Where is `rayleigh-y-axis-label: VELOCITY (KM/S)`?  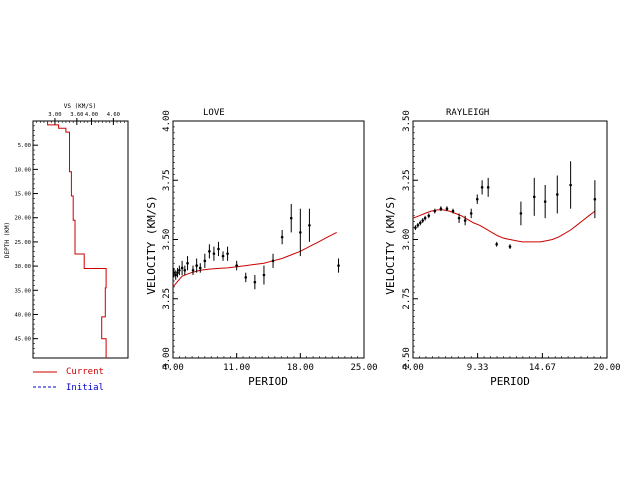
rayleigh-y-axis-label: VELOCITY (KM/S) is located at coordinates (390, 244).